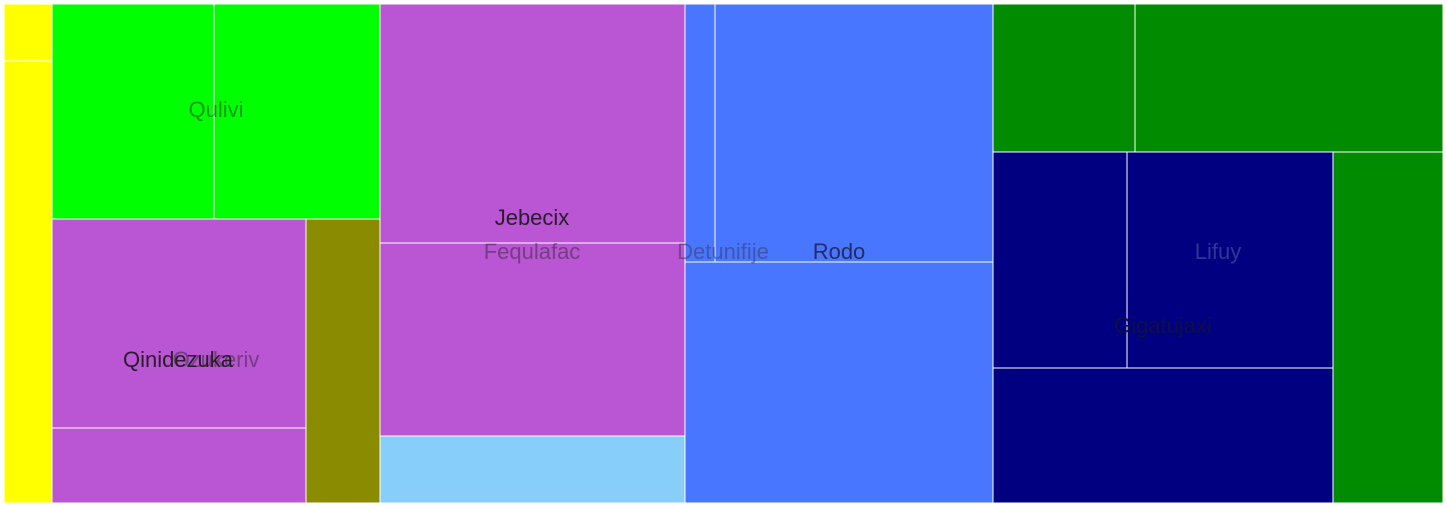 This screenshot has width=1447, height=507. What do you see at coordinates (179, 323) in the screenshot?
I see `tile-qinidezuka-main` at bounding box center [179, 323].